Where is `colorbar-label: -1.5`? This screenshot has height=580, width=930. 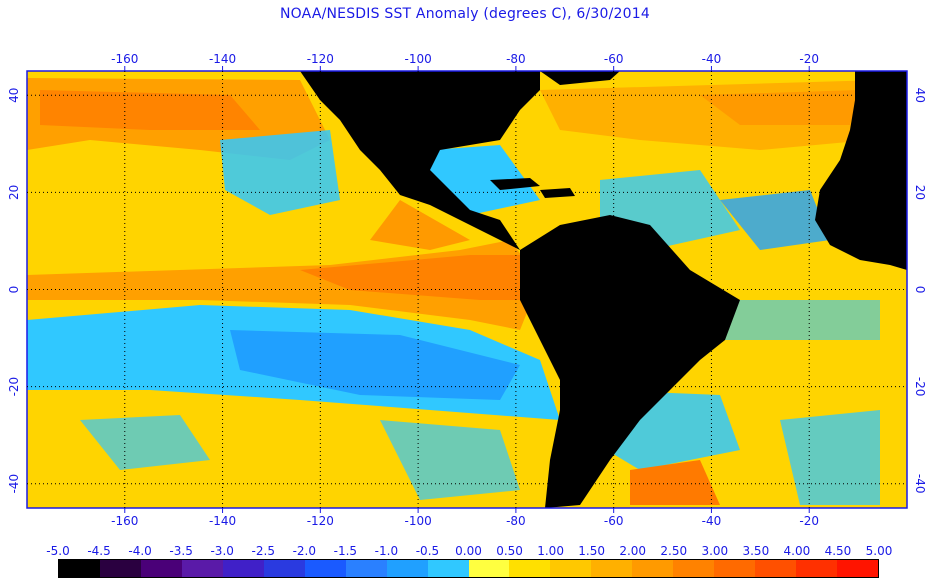 colorbar-label: -1.5 is located at coordinates (345, 551).